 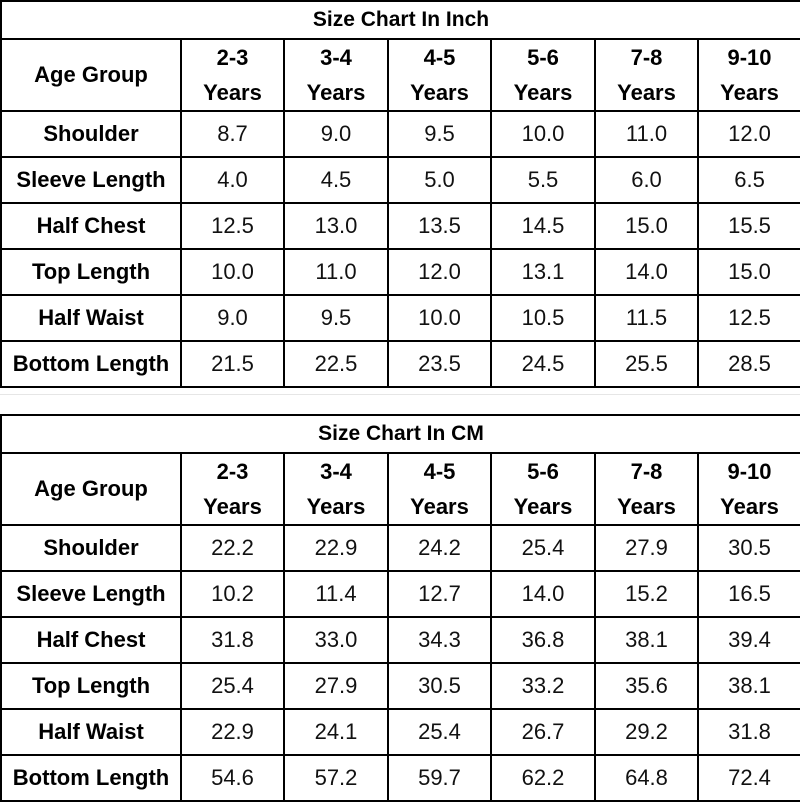 I want to click on value-cell: 24.2, so click(x=439, y=548).